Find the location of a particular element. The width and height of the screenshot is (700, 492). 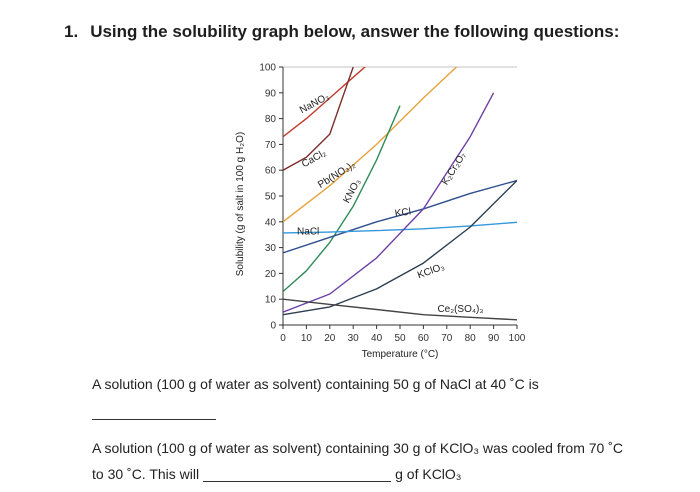

y-tick-label: 40 is located at coordinates (271, 222).